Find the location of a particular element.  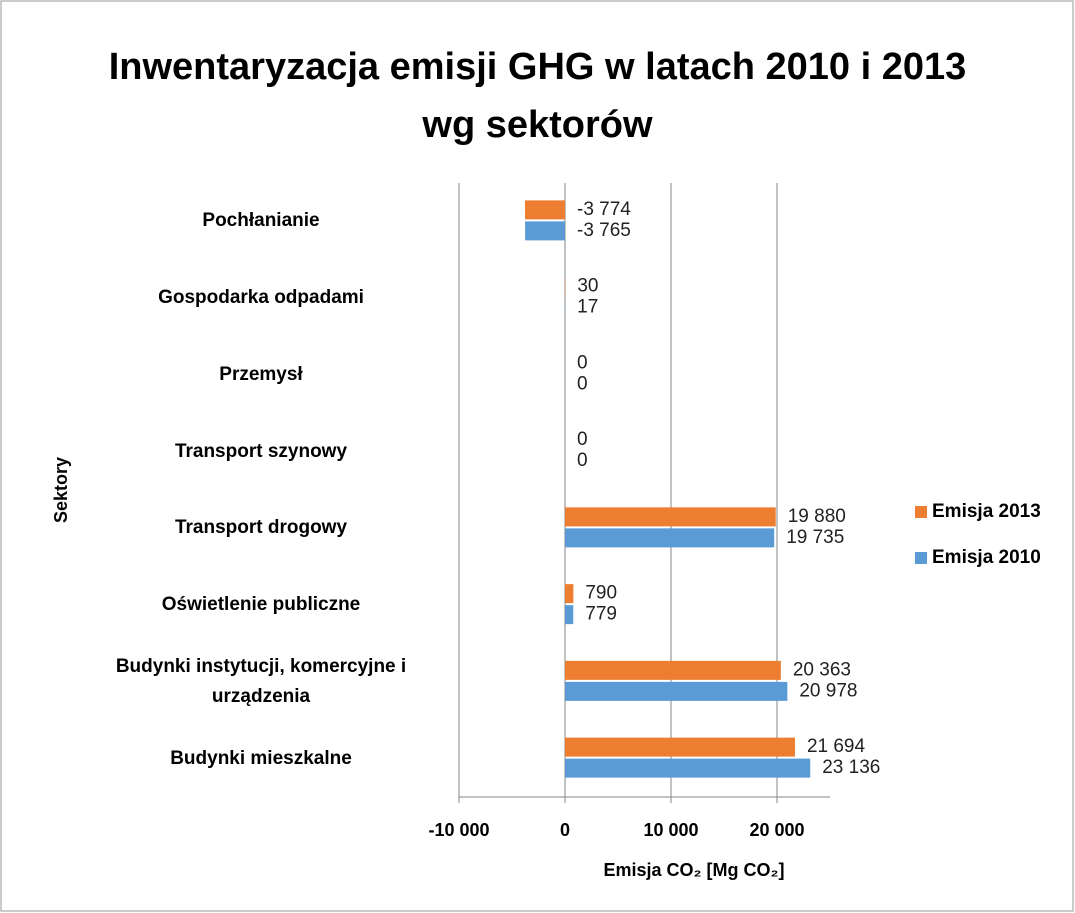

legend-label: Emisja 2013 is located at coordinates (986, 511).